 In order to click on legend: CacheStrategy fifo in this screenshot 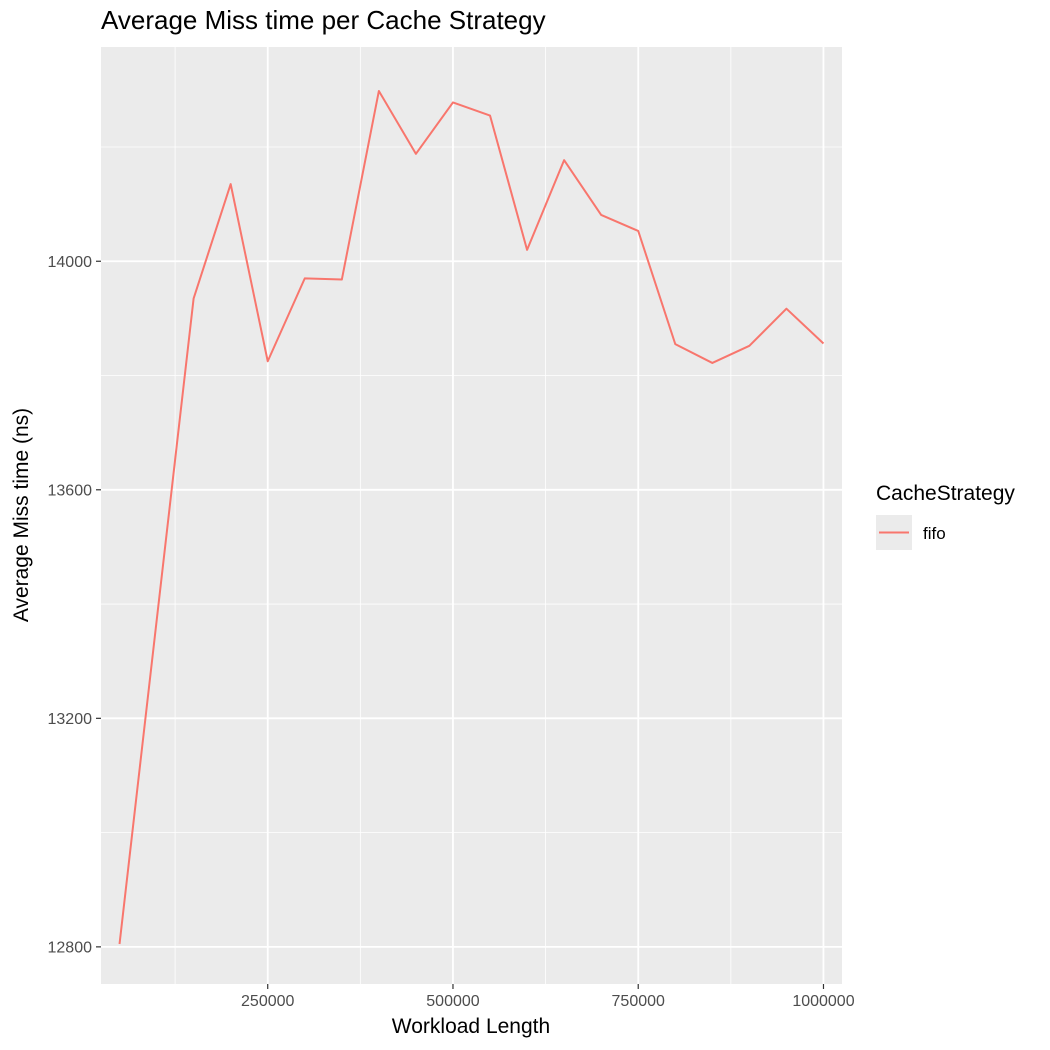, I will do `click(945, 516)`.